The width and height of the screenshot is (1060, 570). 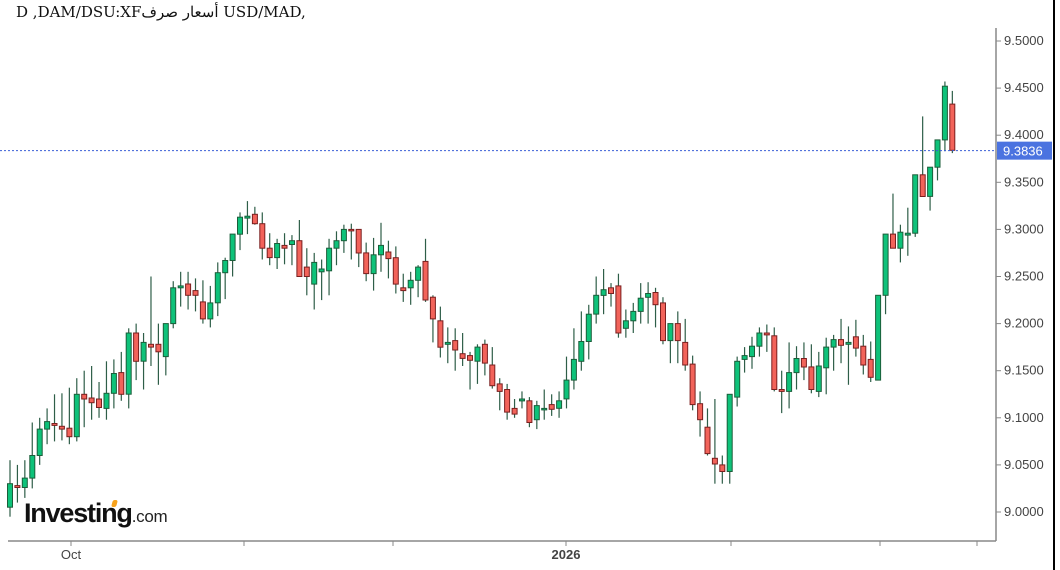 What do you see at coordinates (502, 551) in the screenshot?
I see `x-axis: Oct 2026` at bounding box center [502, 551].